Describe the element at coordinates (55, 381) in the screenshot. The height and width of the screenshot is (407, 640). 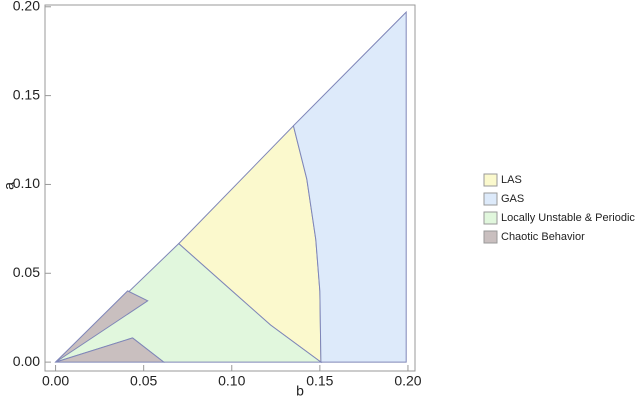
I see `x-tick-label: 0.00` at that location.